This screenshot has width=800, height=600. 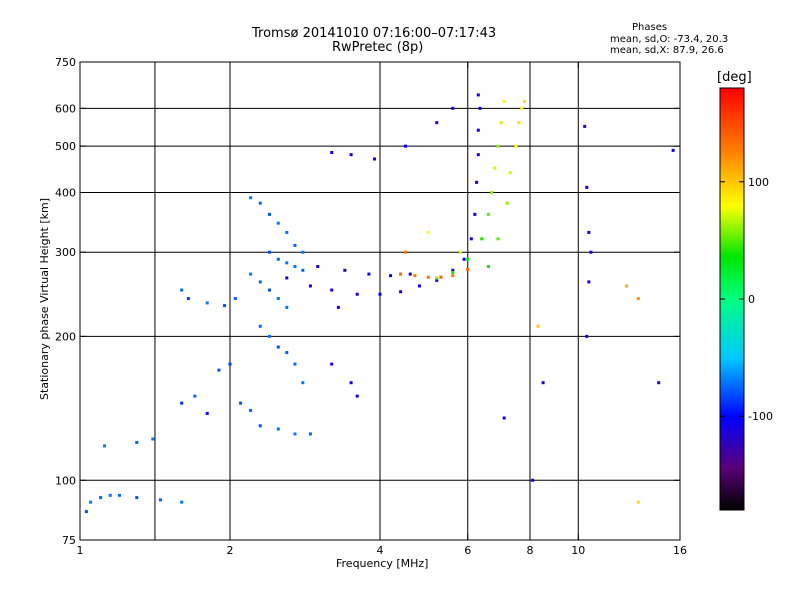 I want to click on y-tick-label: 500, so click(x=65, y=146).